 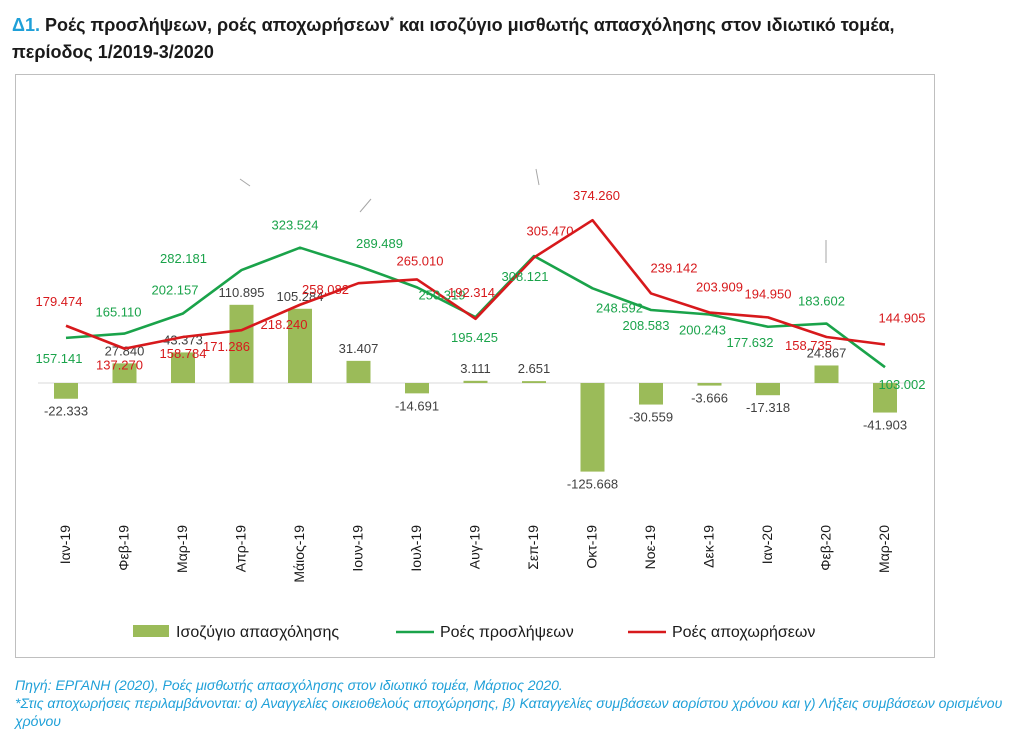 I want to click on balance-bar-label: -30.559, so click(x=651, y=417).